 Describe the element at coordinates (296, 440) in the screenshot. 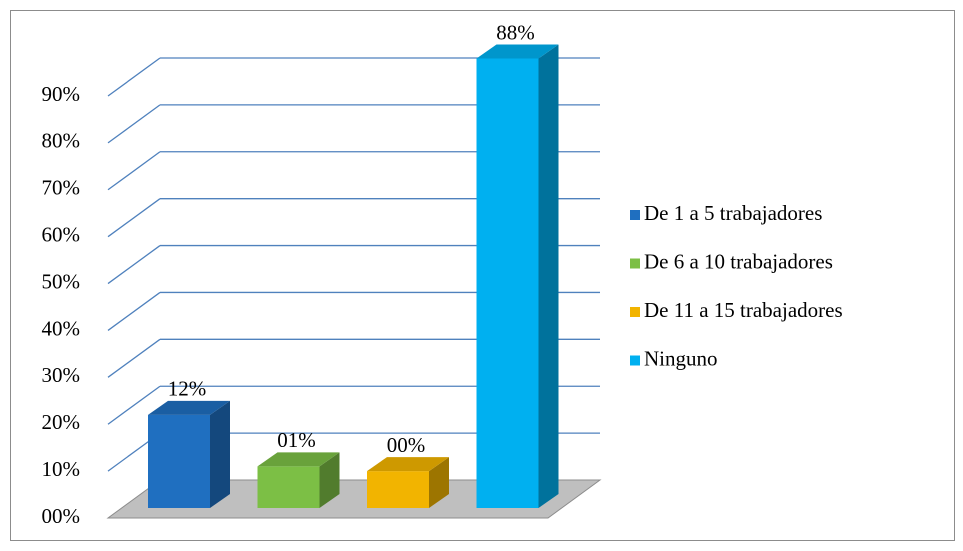

I see `data-label: 01%` at that location.